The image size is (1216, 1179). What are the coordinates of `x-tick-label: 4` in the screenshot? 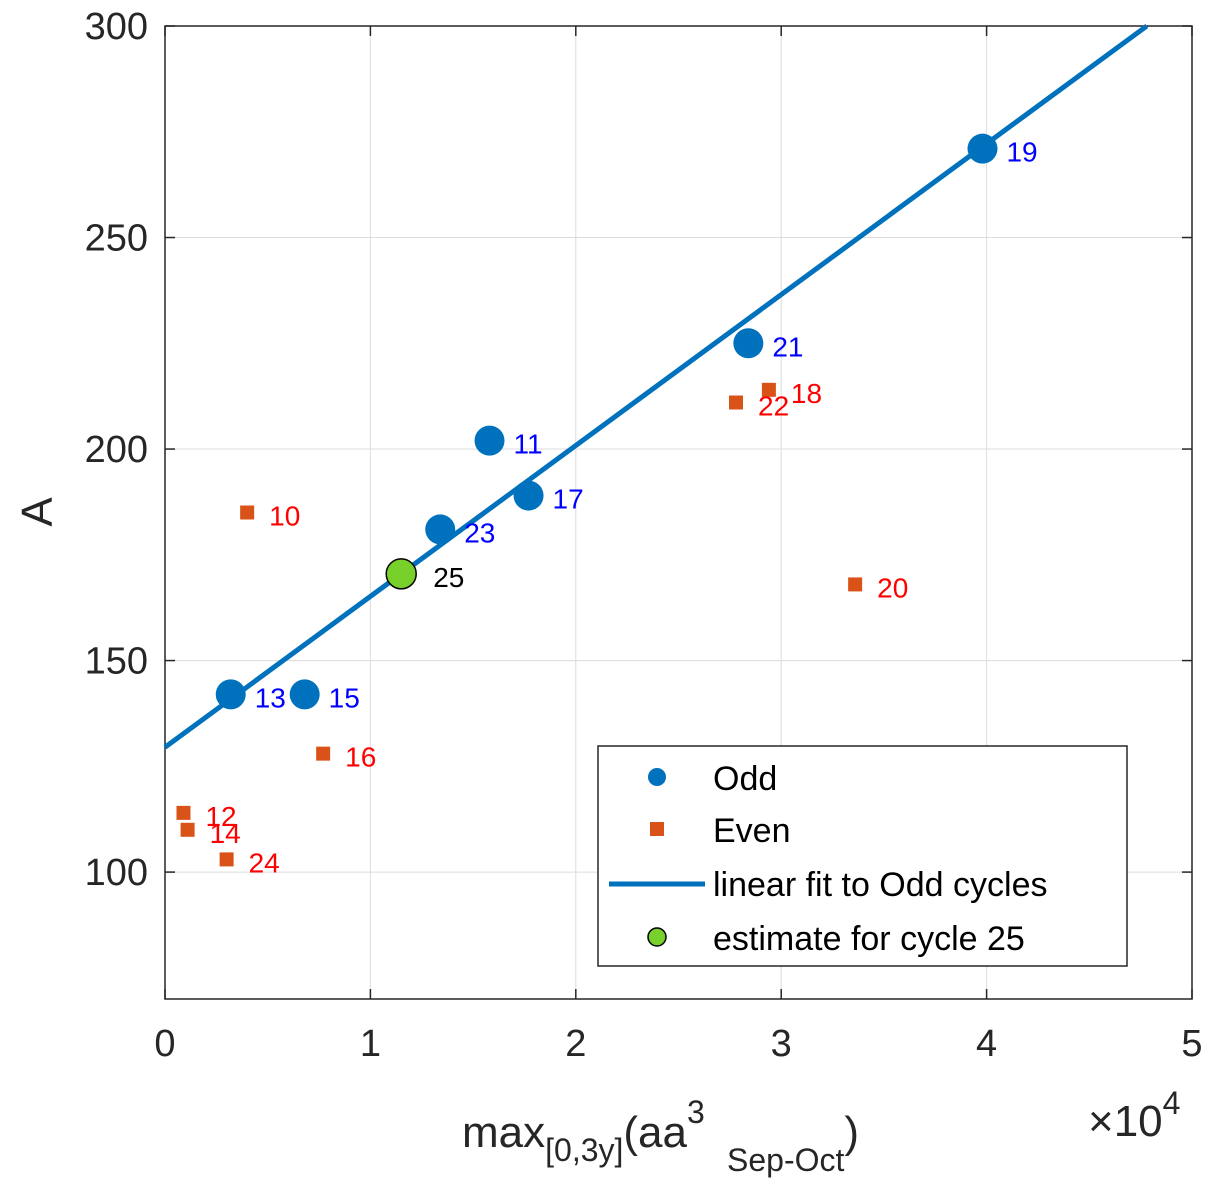 It's located at (986, 1044).